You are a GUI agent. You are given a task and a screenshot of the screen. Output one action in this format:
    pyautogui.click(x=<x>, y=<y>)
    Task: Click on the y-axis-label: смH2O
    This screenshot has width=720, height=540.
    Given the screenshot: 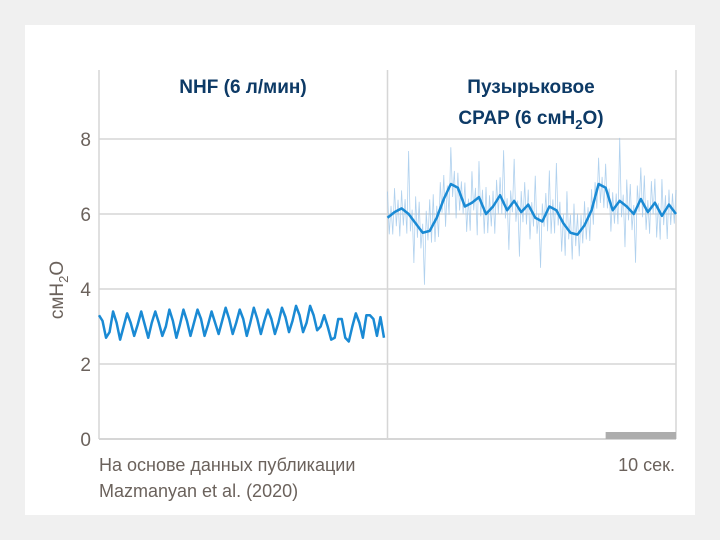 What is the action you would take?
    pyautogui.click(x=59, y=290)
    